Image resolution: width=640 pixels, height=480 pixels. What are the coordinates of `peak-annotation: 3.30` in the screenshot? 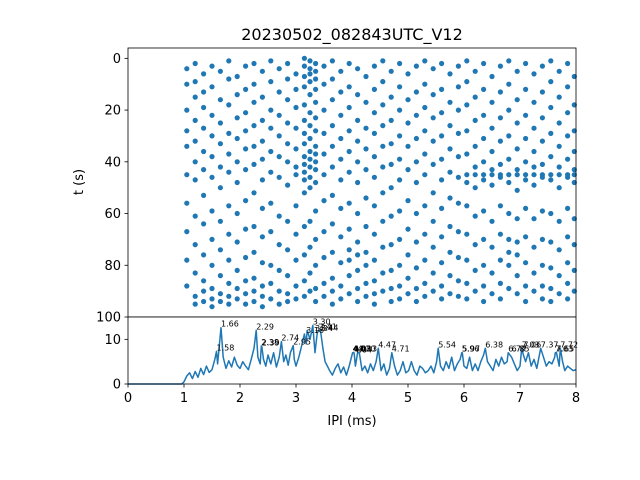 It's located at (322, 322).